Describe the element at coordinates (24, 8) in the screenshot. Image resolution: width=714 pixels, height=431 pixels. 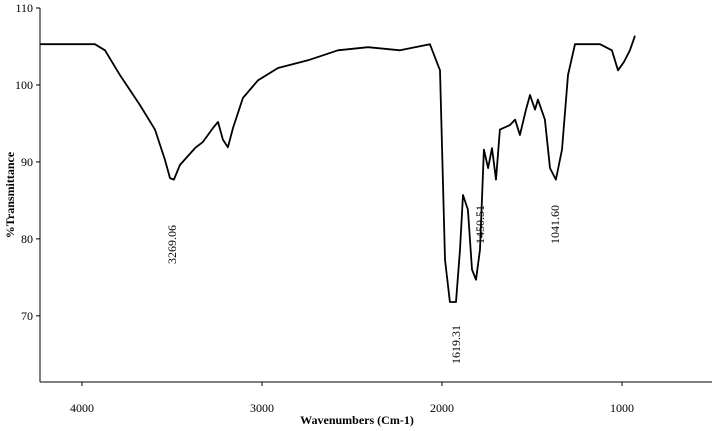
I see `y-tick-label: 110` at that location.